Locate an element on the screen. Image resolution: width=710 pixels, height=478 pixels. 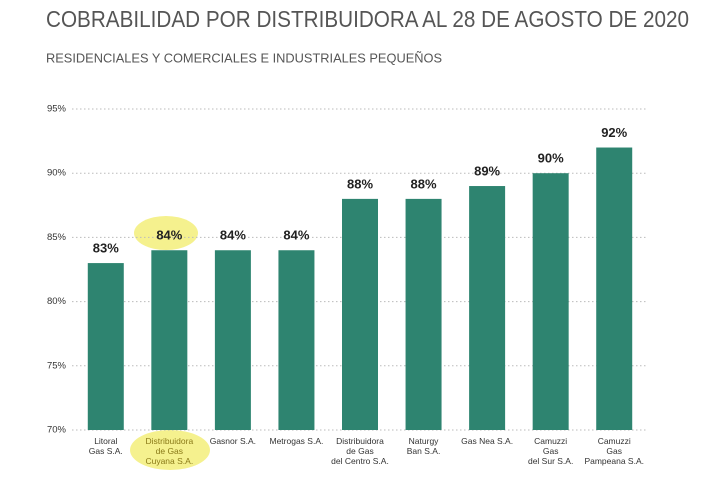
x-tick-label: Distribuidora de Gas Cuyana S.A. is located at coordinates (169, 451).